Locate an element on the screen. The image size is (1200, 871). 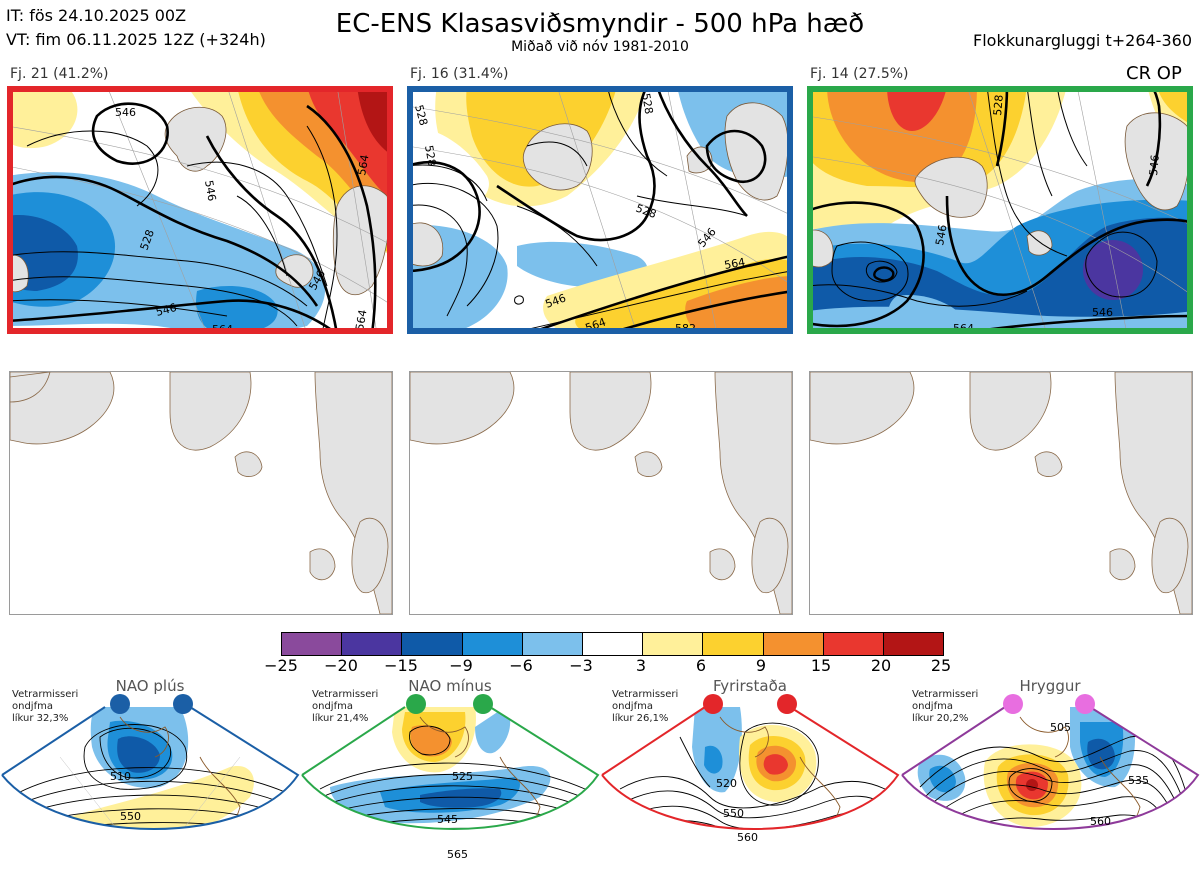
regime-2-title: NAO mínus is located at coordinates (450, 686).